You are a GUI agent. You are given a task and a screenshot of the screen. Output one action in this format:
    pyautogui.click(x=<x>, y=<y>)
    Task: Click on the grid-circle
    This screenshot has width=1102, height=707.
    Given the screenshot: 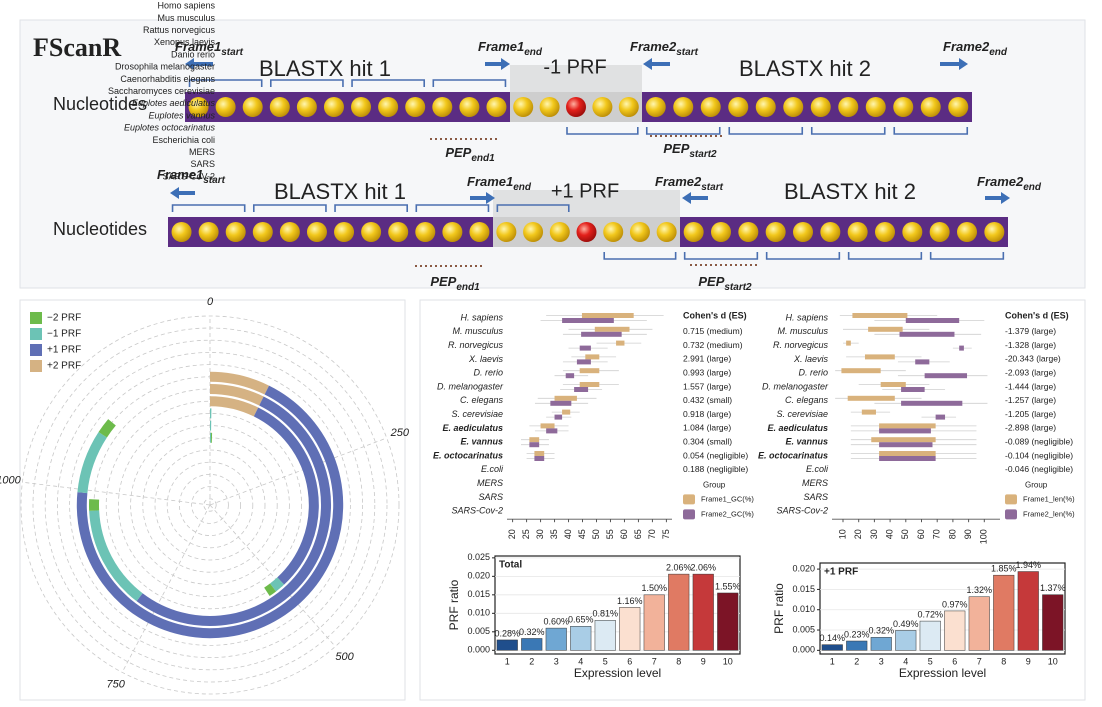 What is the action you would take?
    pyautogui.click(x=210, y=505)
    